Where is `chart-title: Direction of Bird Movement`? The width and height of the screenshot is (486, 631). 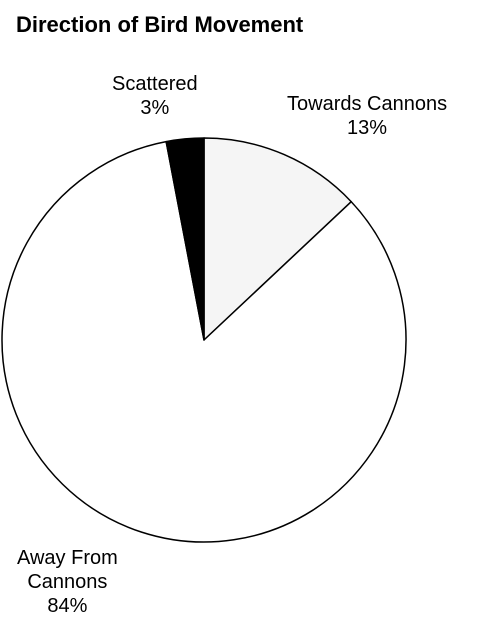 chart-title: Direction of Bird Movement is located at coordinates (160, 24).